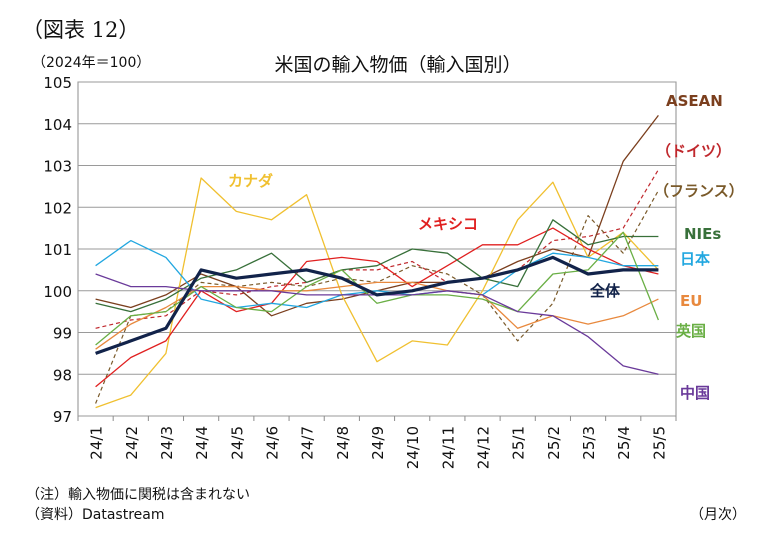 The image size is (772, 536). Describe the element at coordinates (448, 224) in the screenshot. I see `series-label: メキシコ` at that location.